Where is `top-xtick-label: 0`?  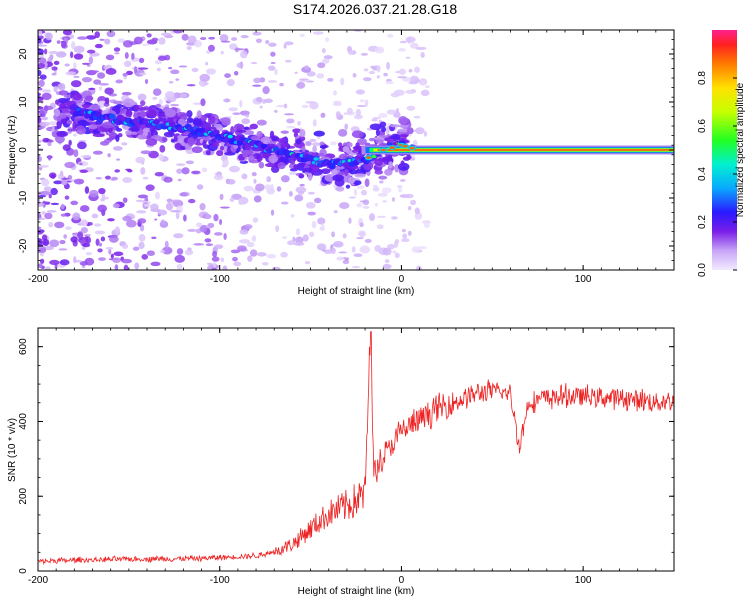
top-xtick-label: 0 is located at coordinates (402, 279).